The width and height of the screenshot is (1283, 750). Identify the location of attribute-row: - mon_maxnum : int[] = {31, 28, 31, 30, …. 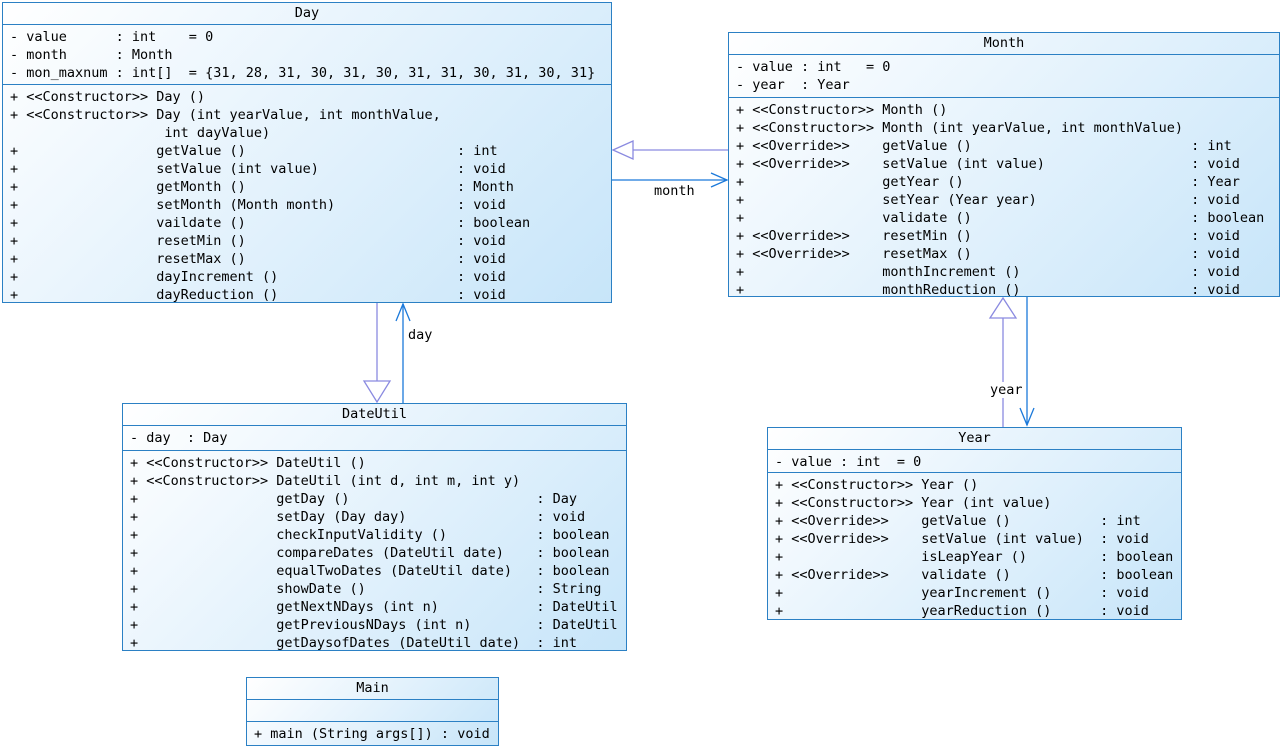
(303, 73).